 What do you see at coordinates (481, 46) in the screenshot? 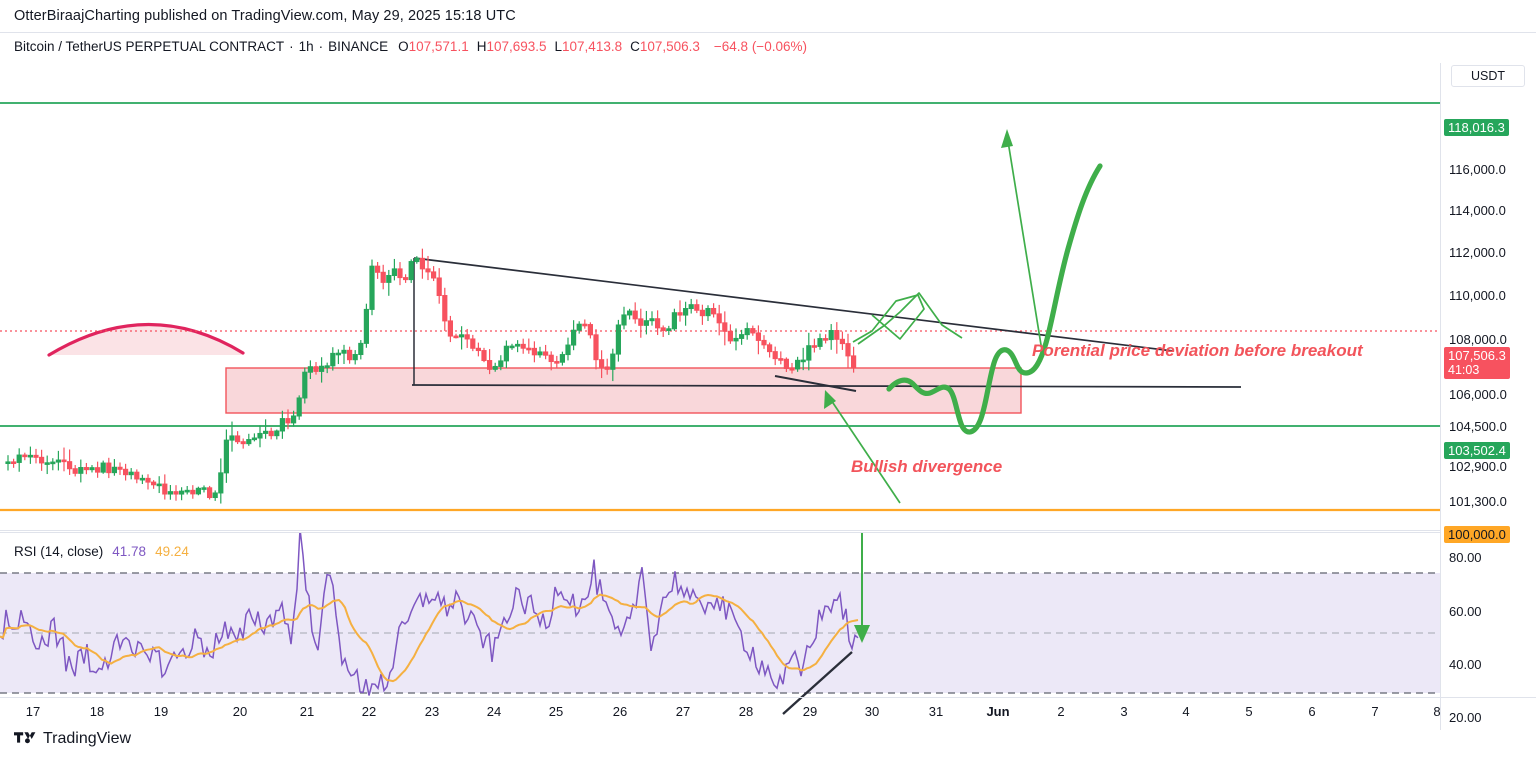
I see `high-key: H` at bounding box center [481, 46].